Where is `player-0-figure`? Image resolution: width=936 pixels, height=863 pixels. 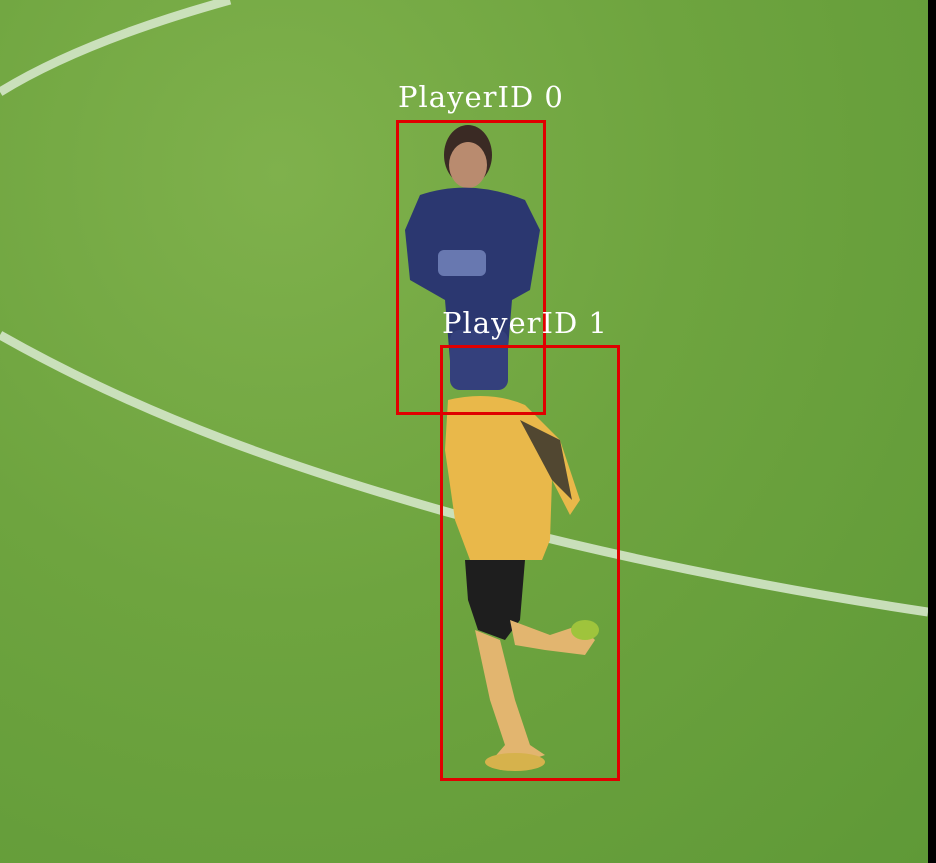
player-0-figure is located at coordinates (472, 257).